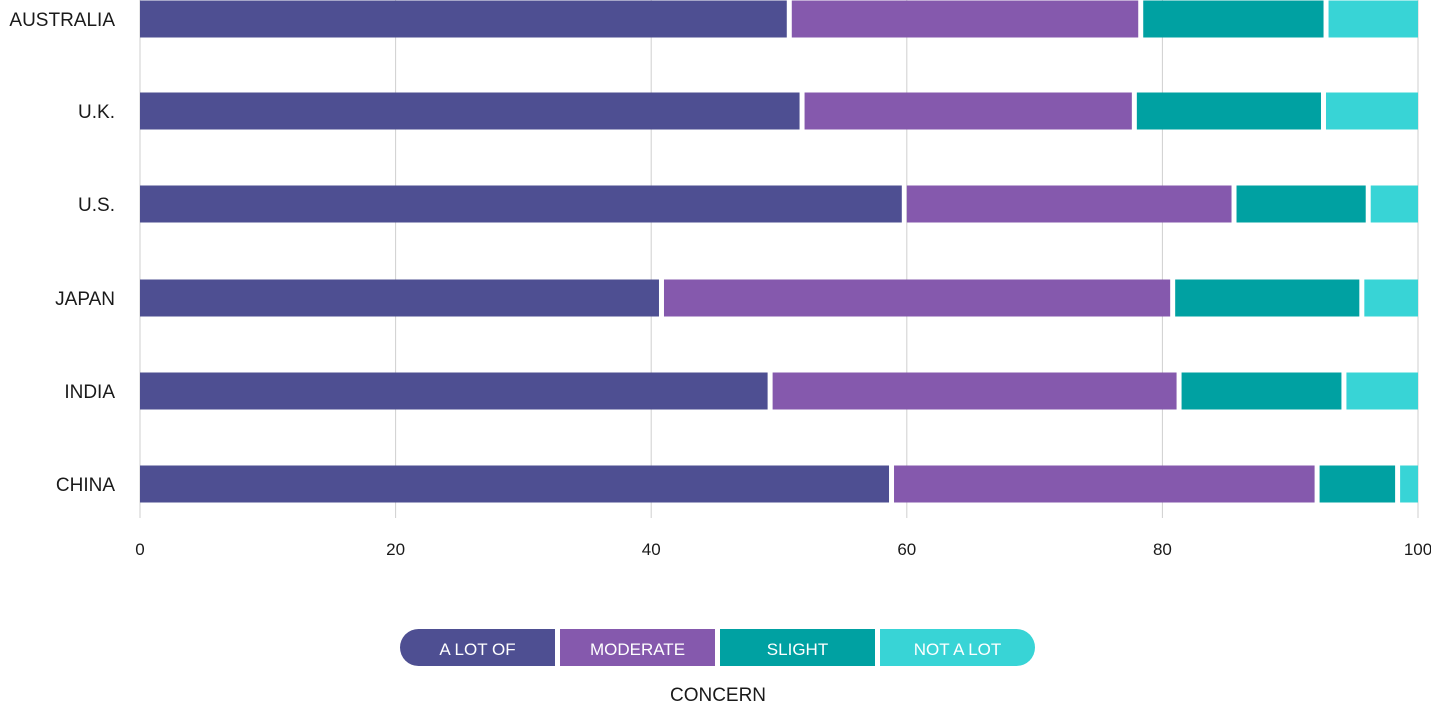  Describe the element at coordinates (783, 549) in the screenshot. I see `x-axis-tick-labels: 0 20 40 60 80 100` at that location.